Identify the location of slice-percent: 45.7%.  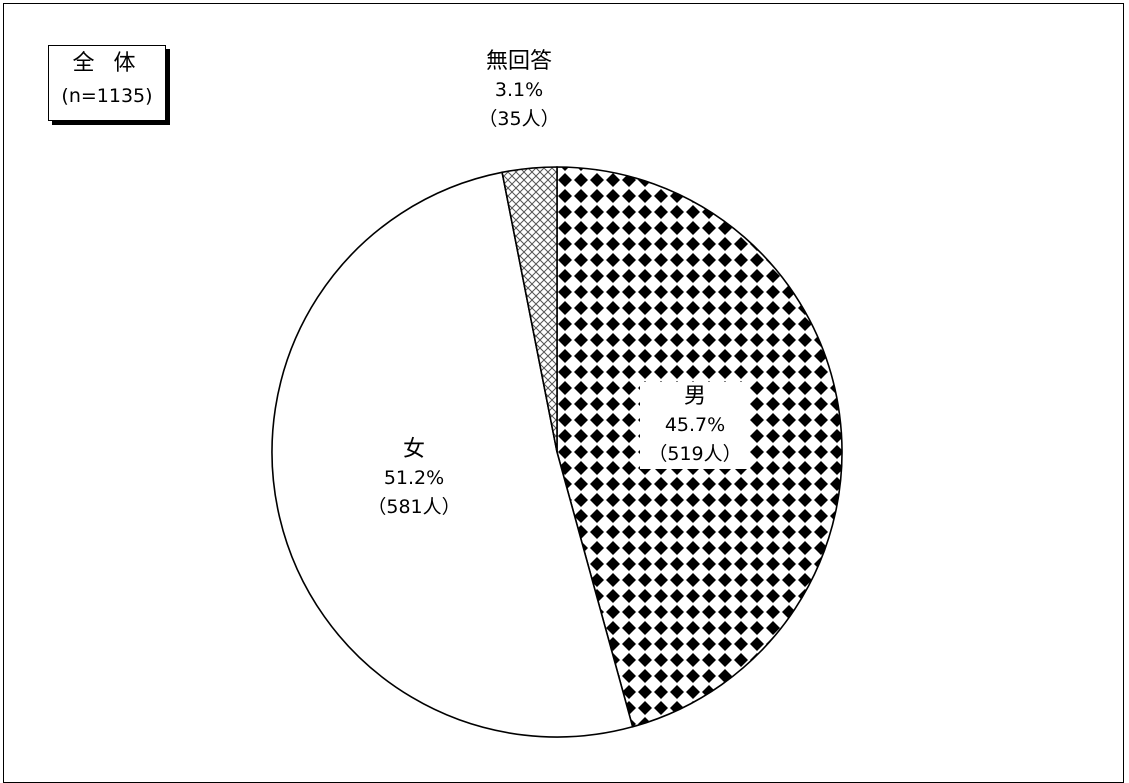
(695, 425).